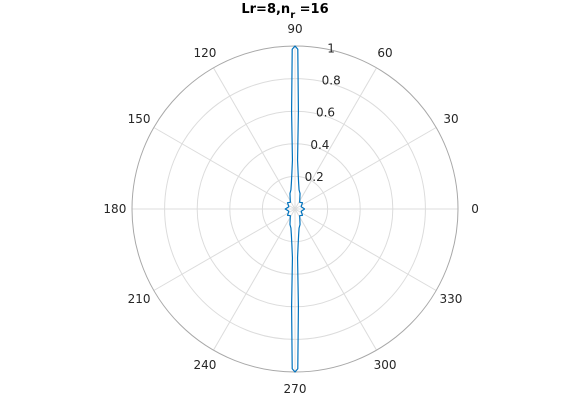 Image resolution: width=570 pixels, height=413 pixels. Describe the element at coordinates (204, 53) in the screenshot. I see `theta-label-120: 120` at that location.